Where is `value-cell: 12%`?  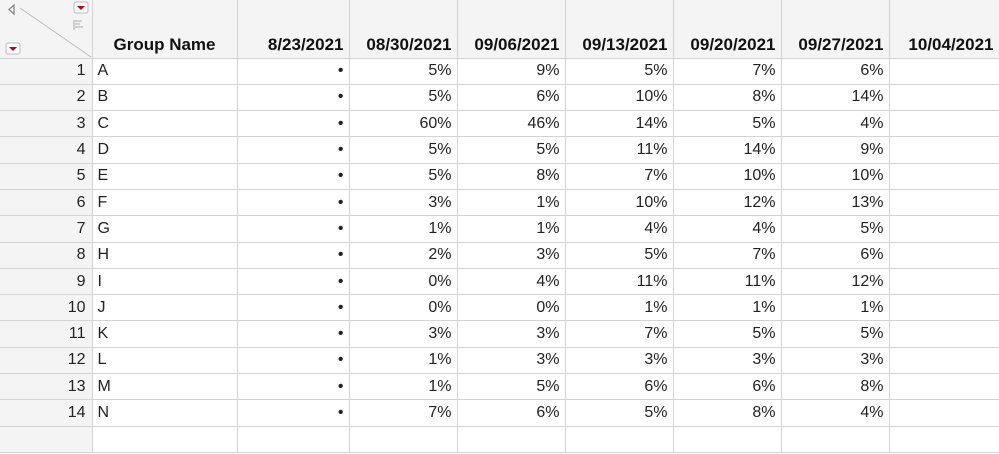 value-cell: 12% is located at coordinates (727, 203).